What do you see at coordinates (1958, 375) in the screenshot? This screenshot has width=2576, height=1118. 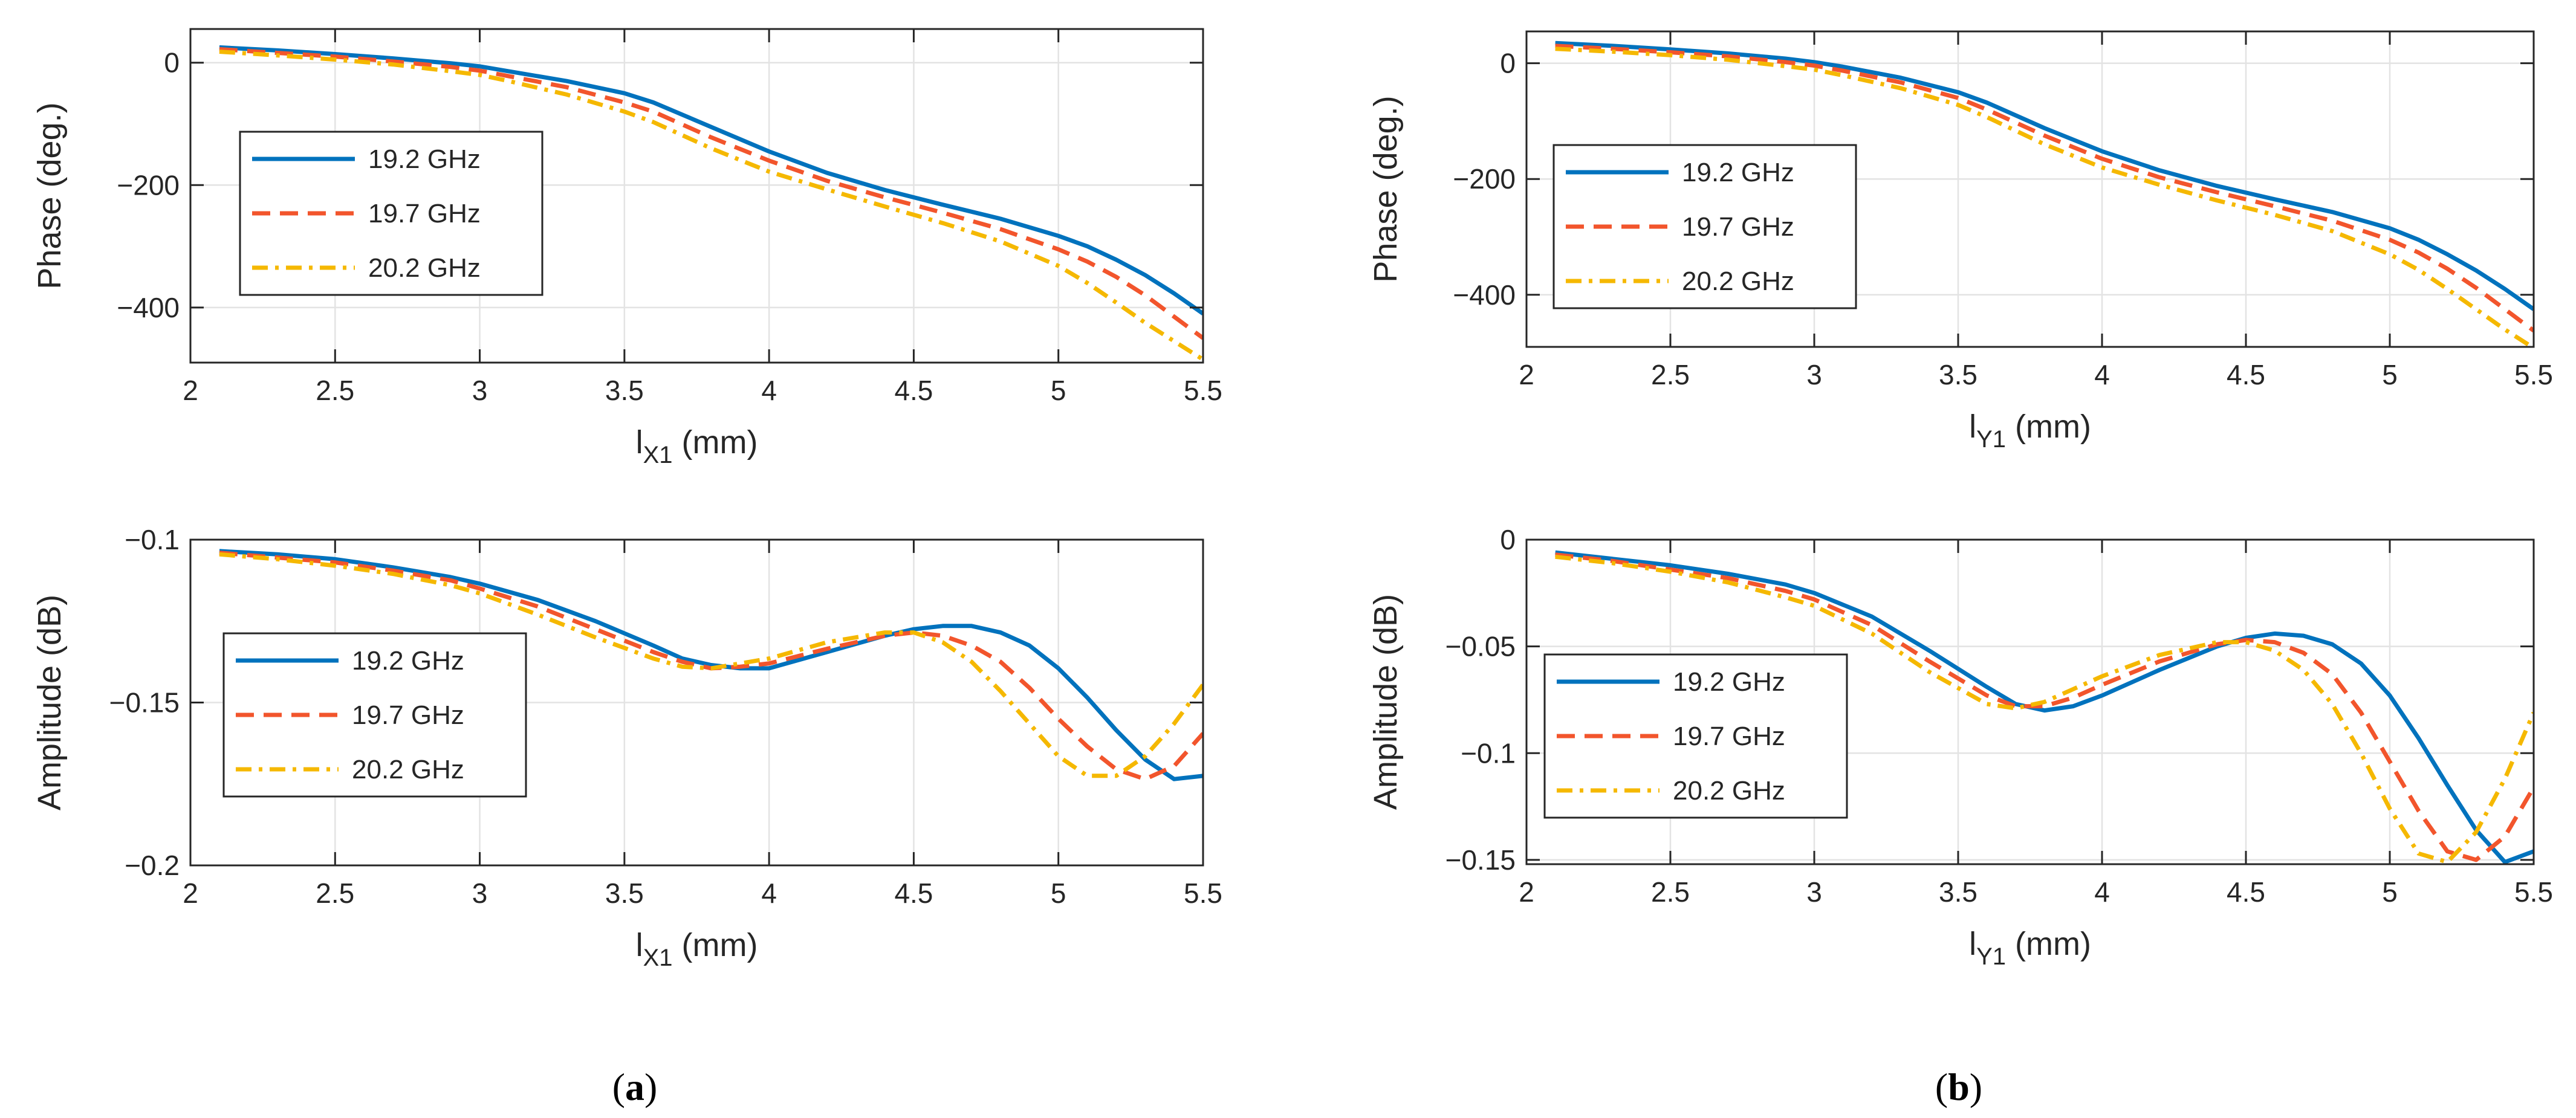 I see `chart-b-phase-xtick-label-3: 3.5` at bounding box center [1958, 375].